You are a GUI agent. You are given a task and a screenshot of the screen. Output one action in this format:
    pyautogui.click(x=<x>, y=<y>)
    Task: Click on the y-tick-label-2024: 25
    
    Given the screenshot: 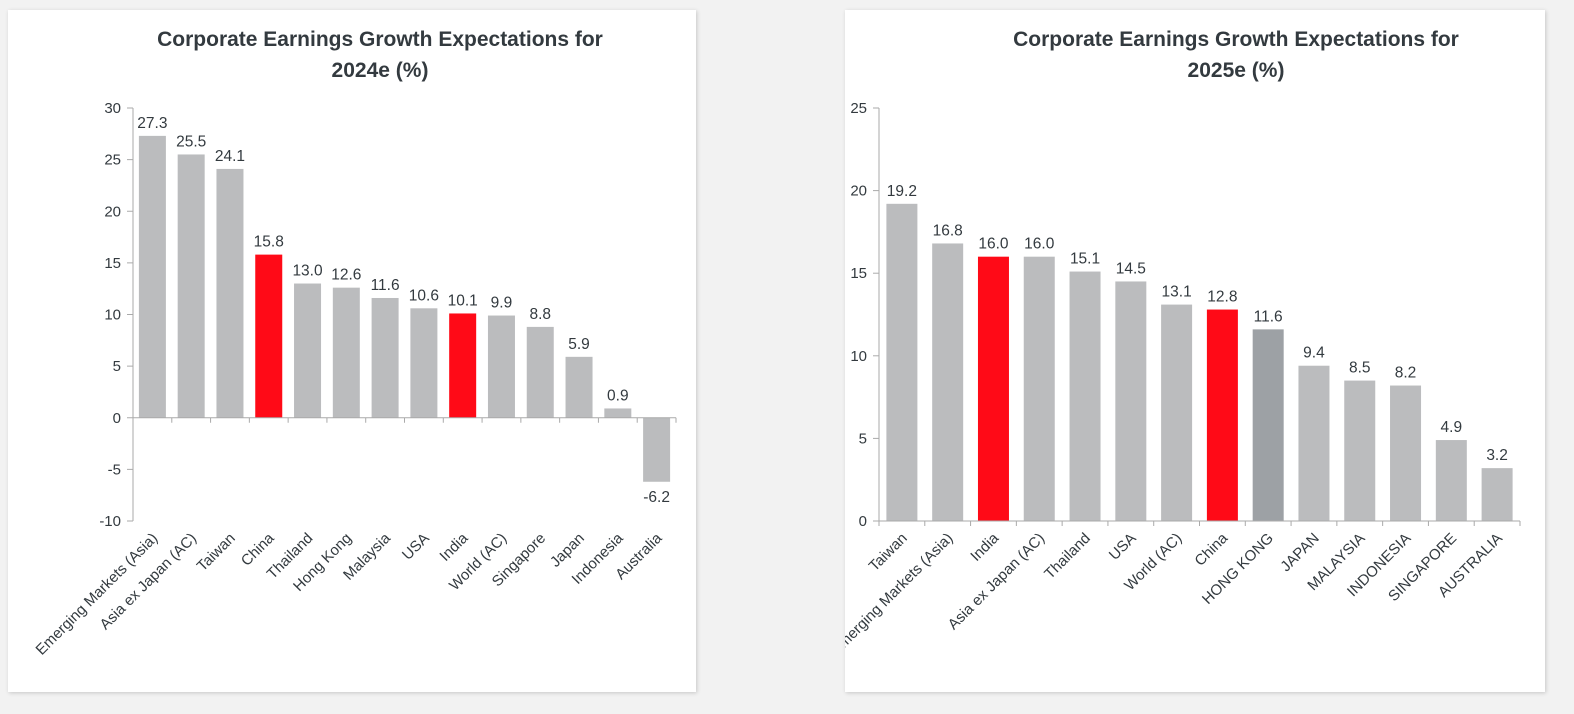 What is the action you would take?
    pyautogui.click(x=112, y=160)
    